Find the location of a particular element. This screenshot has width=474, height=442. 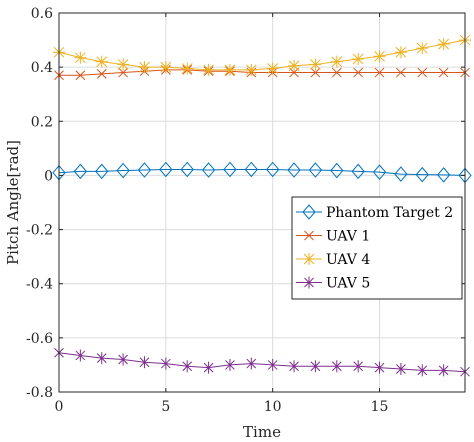

y-tick-label: -0.8 is located at coordinates (39, 393).